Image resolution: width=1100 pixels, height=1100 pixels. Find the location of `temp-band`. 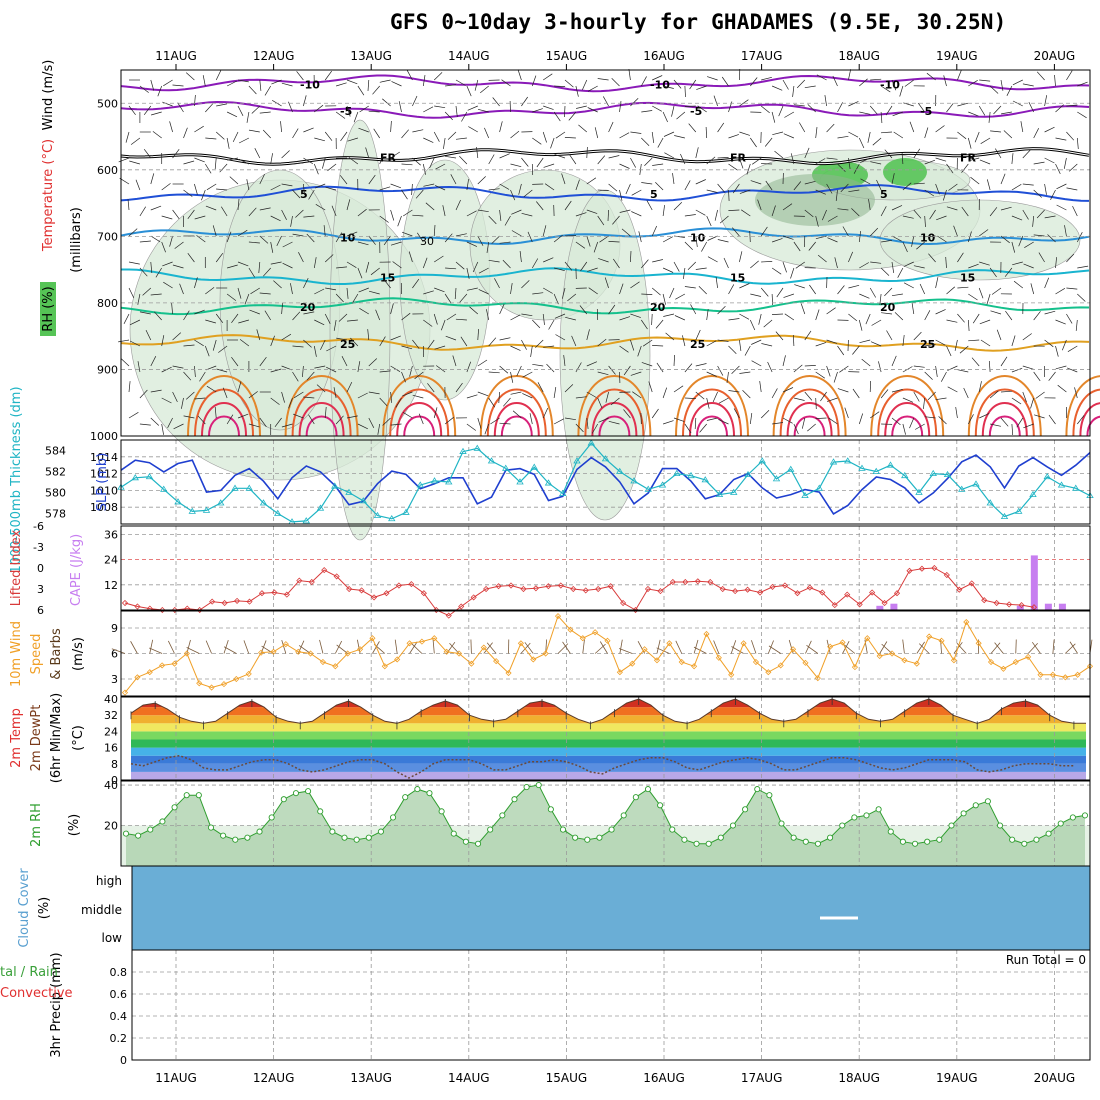

temp-band is located at coordinates (608, 735).